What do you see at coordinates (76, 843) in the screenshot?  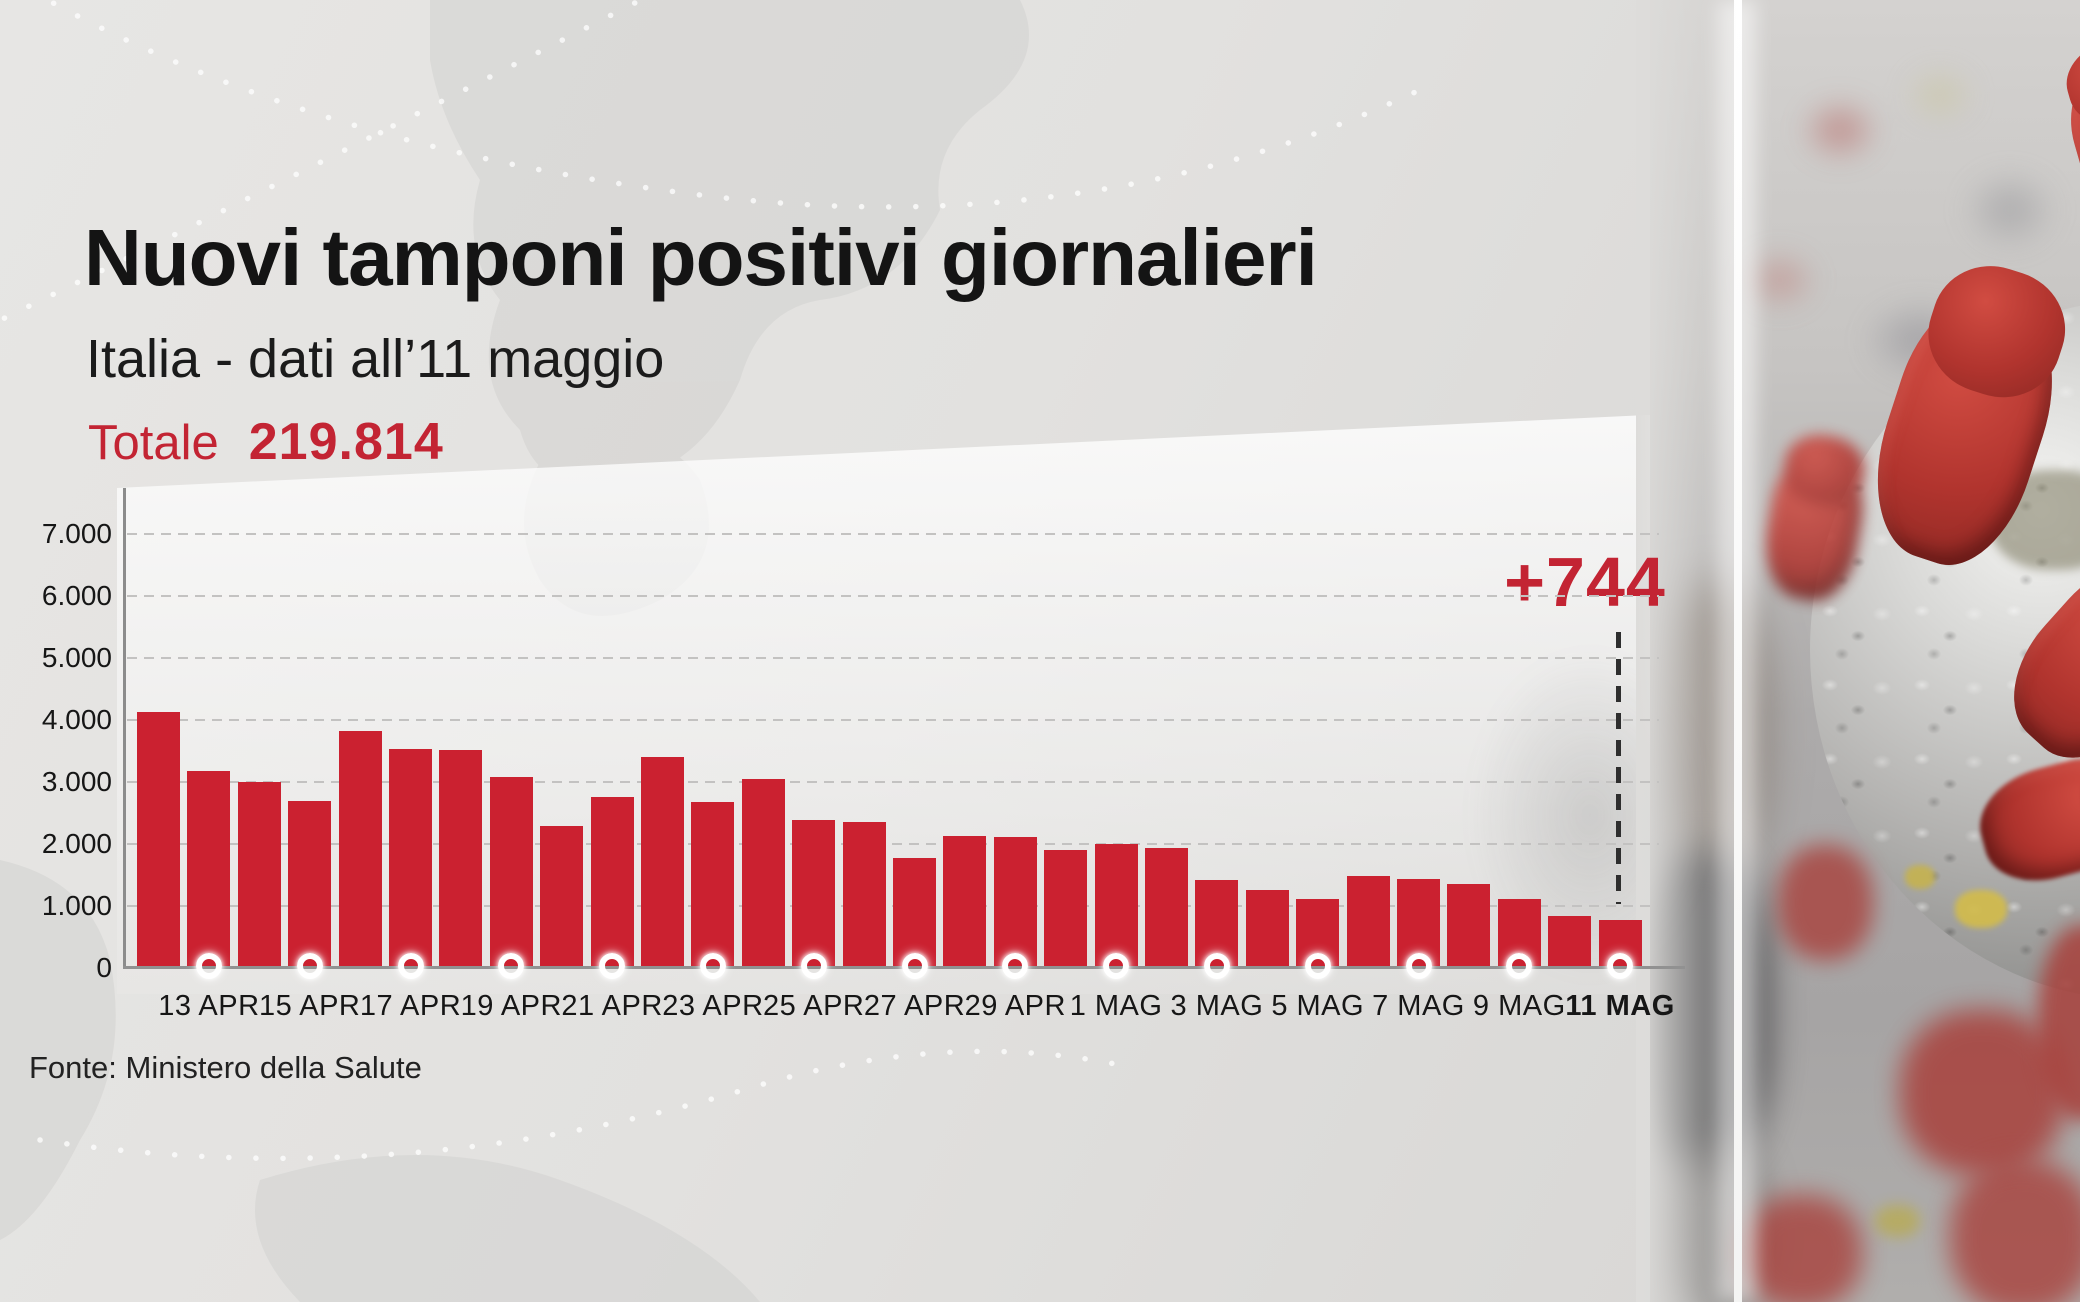 I see `y-tick-label: 2.000` at bounding box center [76, 843].